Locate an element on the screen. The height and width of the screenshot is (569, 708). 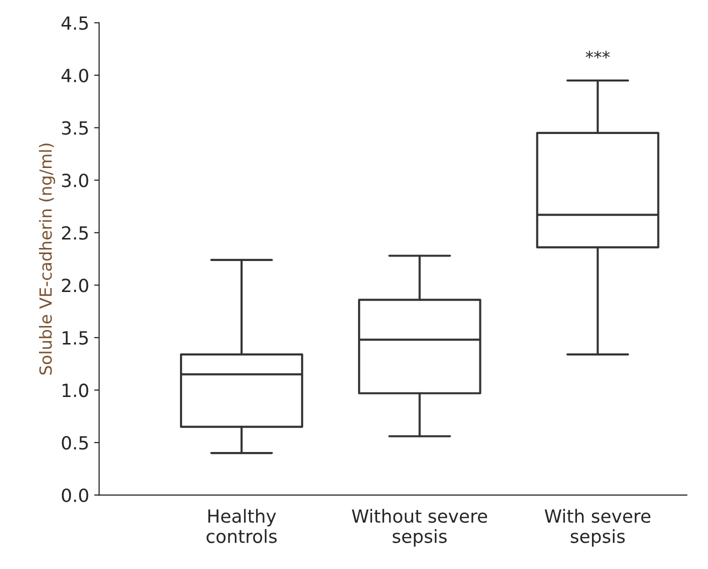
y-axis-title: Soluble VE-cadherin (ng/ml) is located at coordinates (47, 259).